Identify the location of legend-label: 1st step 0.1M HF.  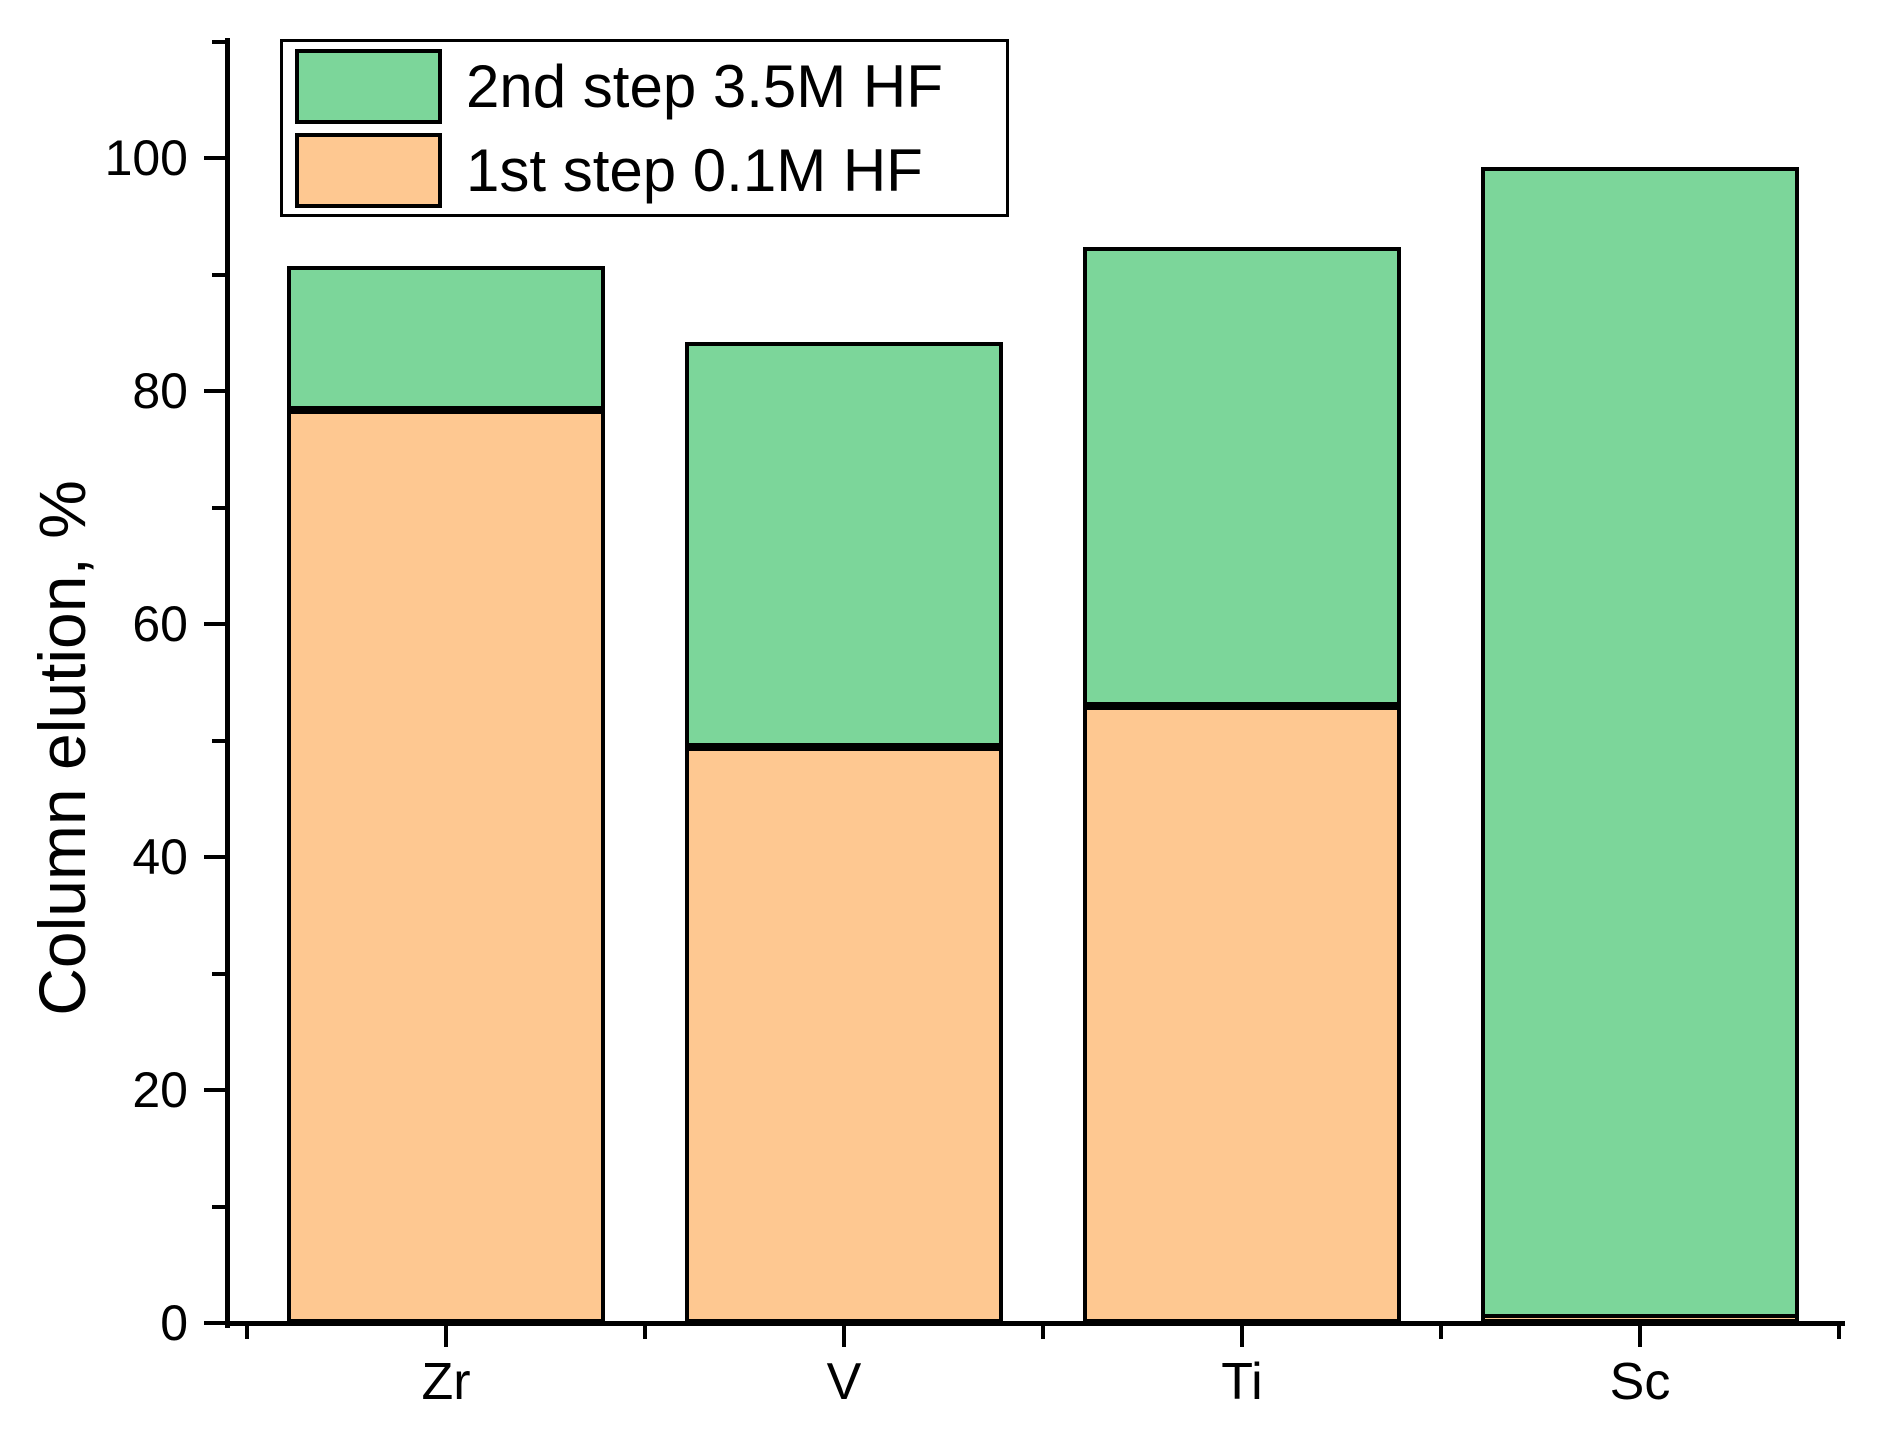
(694, 170).